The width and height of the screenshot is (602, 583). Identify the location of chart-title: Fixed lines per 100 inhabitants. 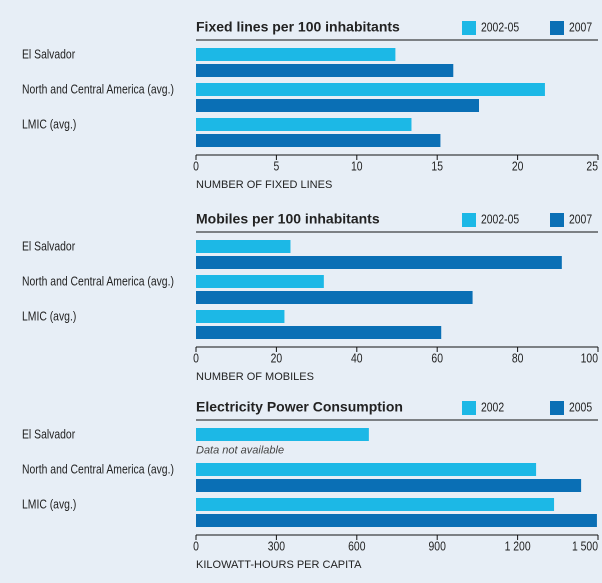
(298, 27).